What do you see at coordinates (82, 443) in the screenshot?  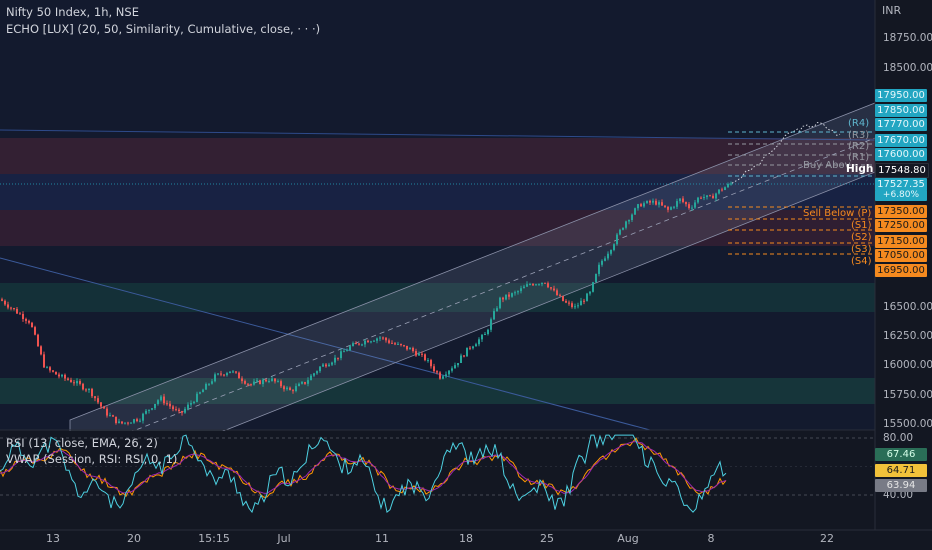 I see `rsi-legend: RSI (13, close, EMA, 26, 2)` at bounding box center [82, 443].